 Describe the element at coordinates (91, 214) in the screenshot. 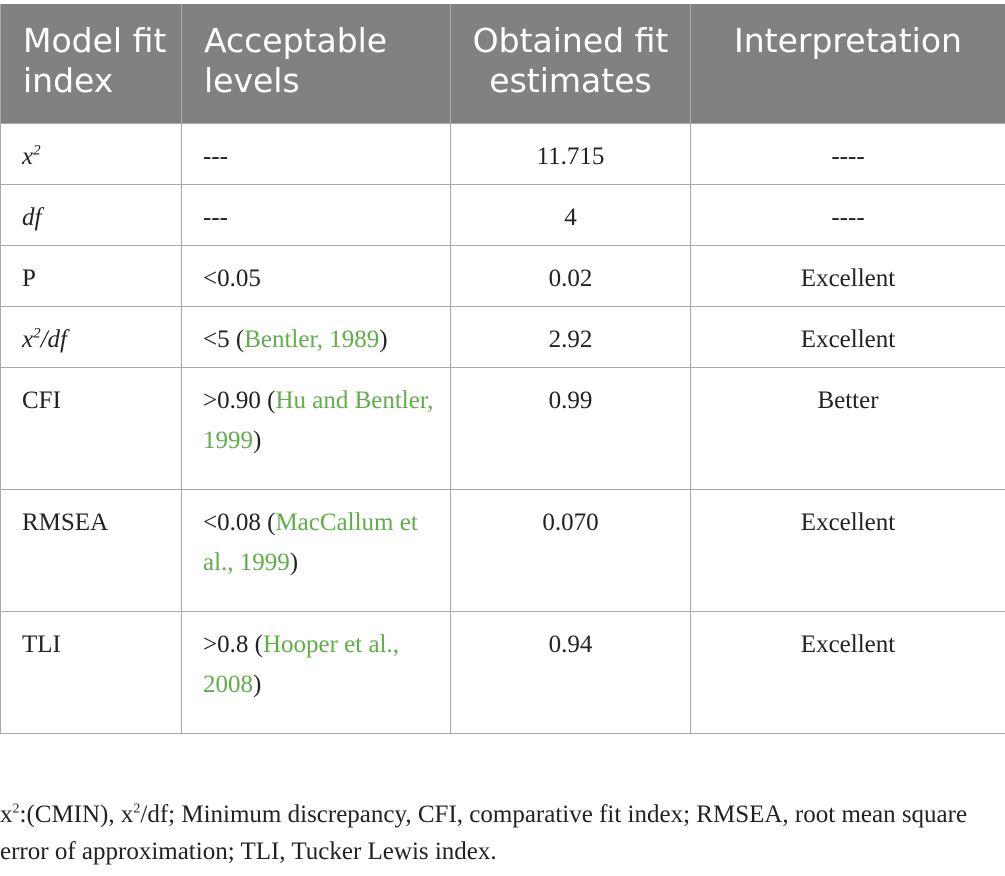

I see `cell-index: df` at that location.